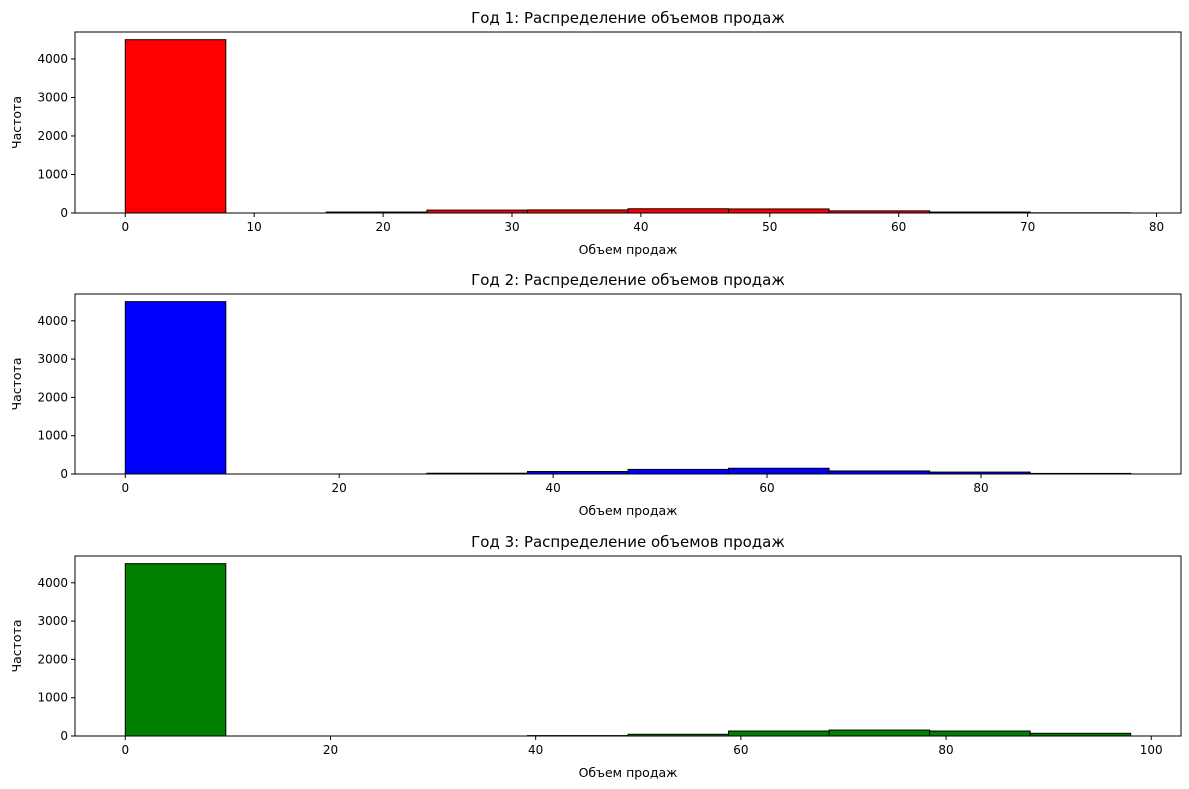 The height and width of the screenshot is (789, 1189). What do you see at coordinates (628, 542) in the screenshot?
I see `chart-title: Год 3: Распределение объемов продаж` at bounding box center [628, 542].